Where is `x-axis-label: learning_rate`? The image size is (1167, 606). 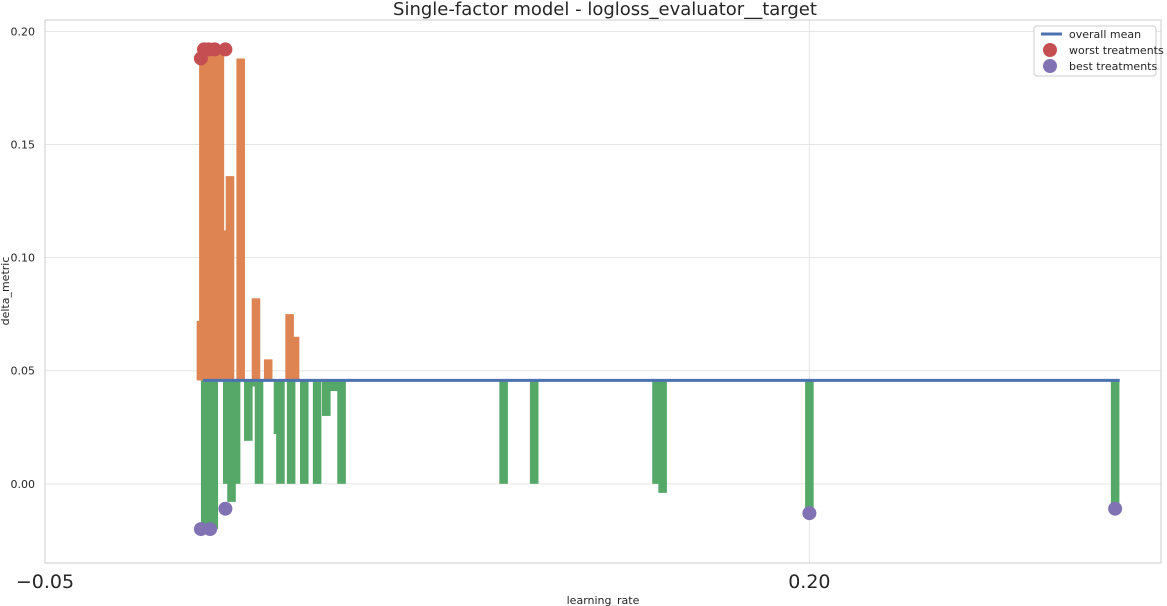
x-axis-label: learning_rate is located at coordinates (603, 600).